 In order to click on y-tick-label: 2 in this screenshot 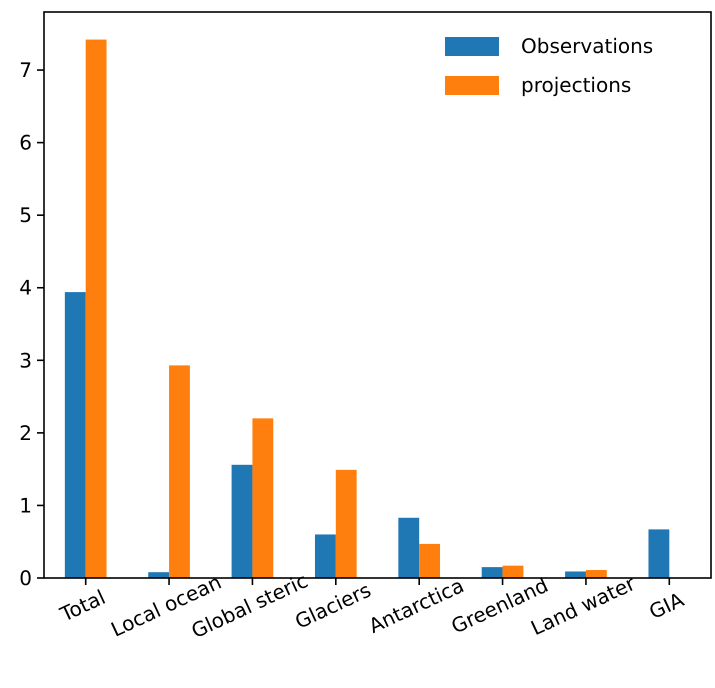, I will do `click(25, 432)`.